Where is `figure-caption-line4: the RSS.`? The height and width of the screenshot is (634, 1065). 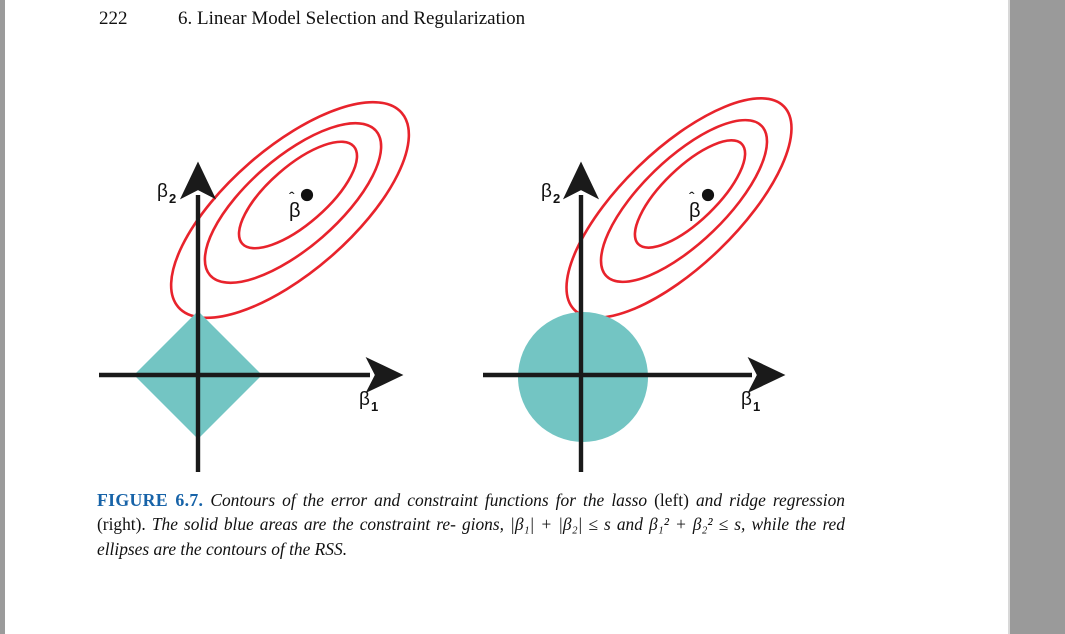
figure-caption-line4: the RSS. is located at coordinates (318, 548).